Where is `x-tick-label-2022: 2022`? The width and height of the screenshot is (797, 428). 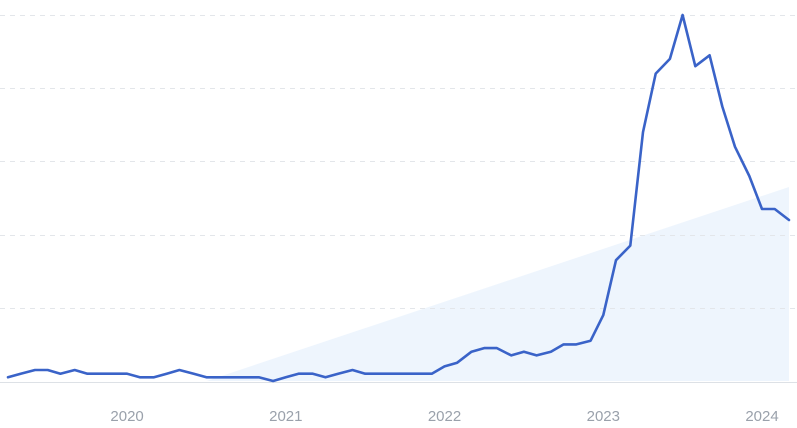 x-tick-label-2022: 2022 is located at coordinates (444, 416).